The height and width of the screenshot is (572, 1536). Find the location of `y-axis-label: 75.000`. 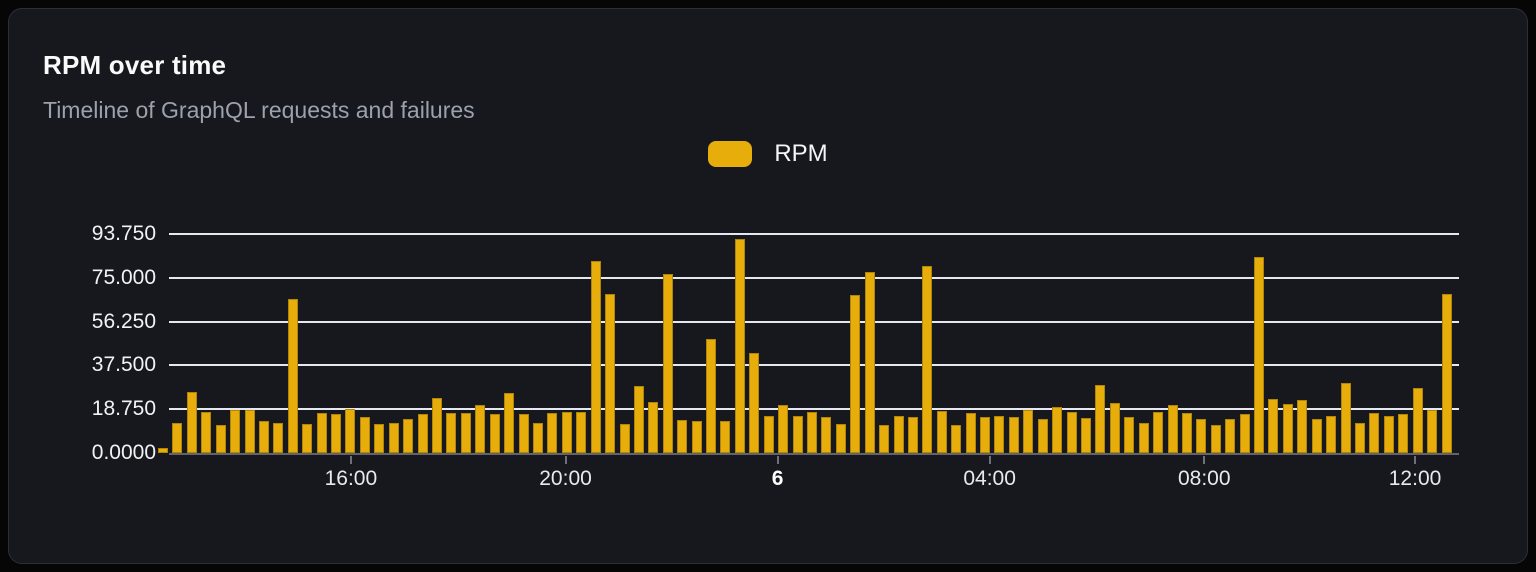

y-axis-label: 75.000 is located at coordinates (123, 277).